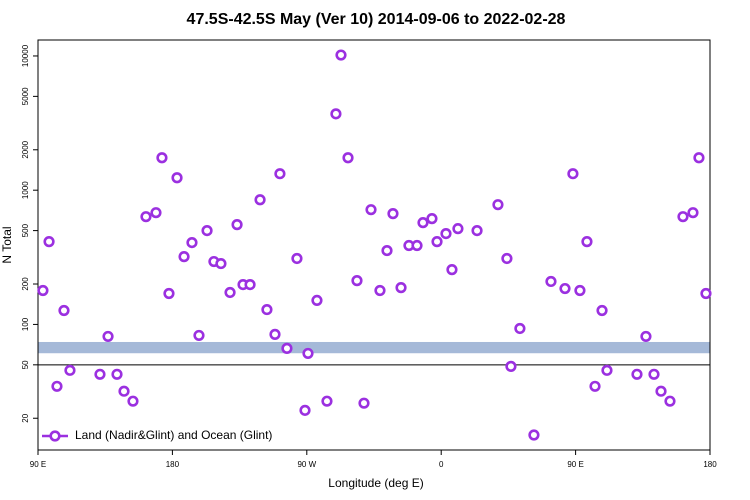  What do you see at coordinates (306, 464) in the screenshot?
I see `x-tick-label: 90 W` at bounding box center [306, 464].